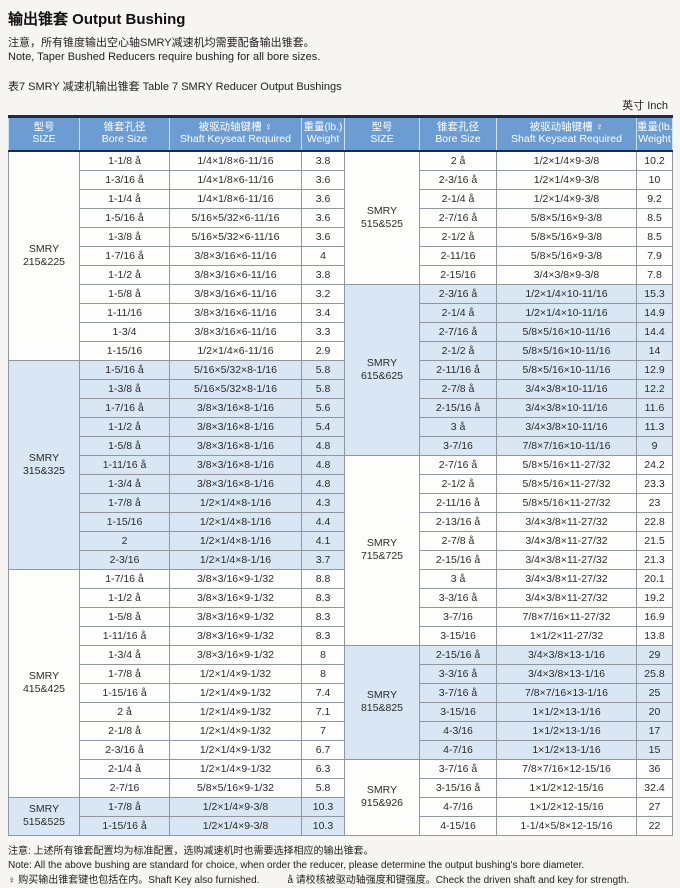 Image resolution: width=680 pixels, height=888 pixels. What do you see at coordinates (235, 369) in the screenshot?
I see `keyseat-cell: 5/16×5/32×8-1/16` at bounding box center [235, 369].